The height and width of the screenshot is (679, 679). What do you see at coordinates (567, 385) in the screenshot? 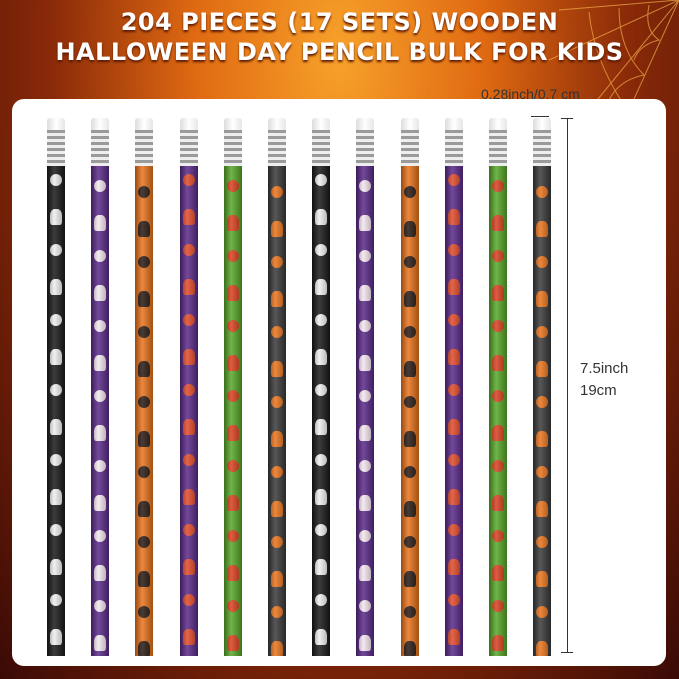
I see `length-marker` at bounding box center [567, 385].